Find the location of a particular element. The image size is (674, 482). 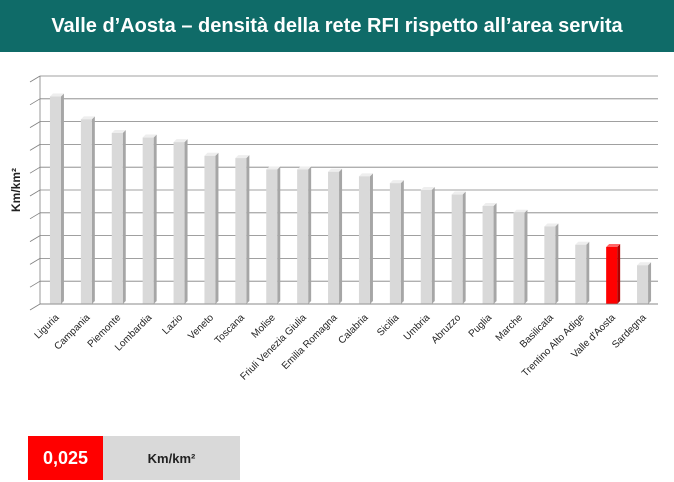

category-label: Emilia Romagna is located at coordinates (310, 342).